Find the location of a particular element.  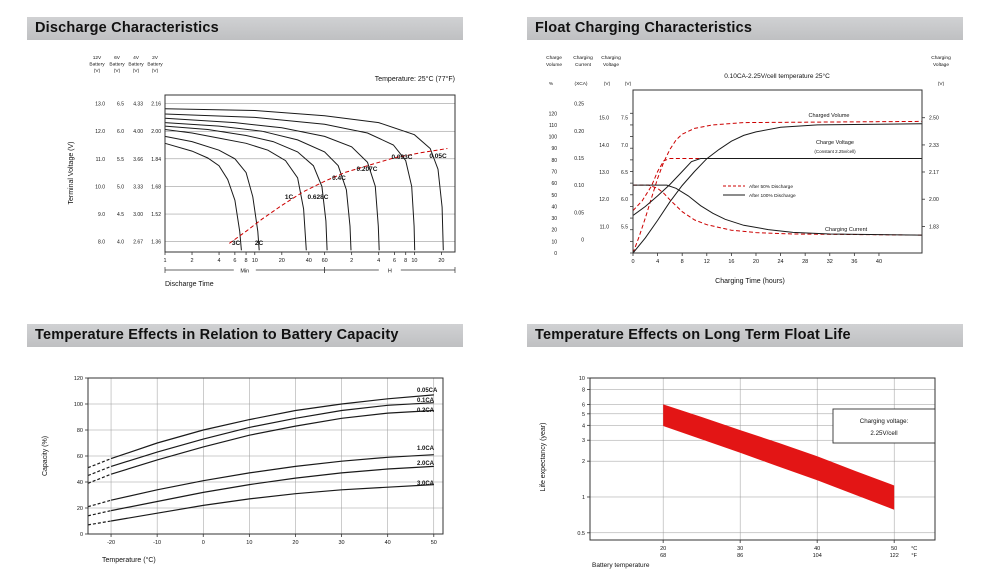

svg-text: 5.0 is located at coordinates (120, 187).